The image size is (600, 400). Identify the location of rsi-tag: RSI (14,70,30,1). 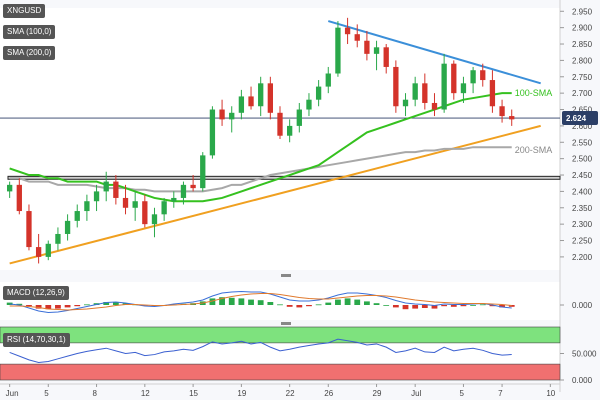
(36, 340).